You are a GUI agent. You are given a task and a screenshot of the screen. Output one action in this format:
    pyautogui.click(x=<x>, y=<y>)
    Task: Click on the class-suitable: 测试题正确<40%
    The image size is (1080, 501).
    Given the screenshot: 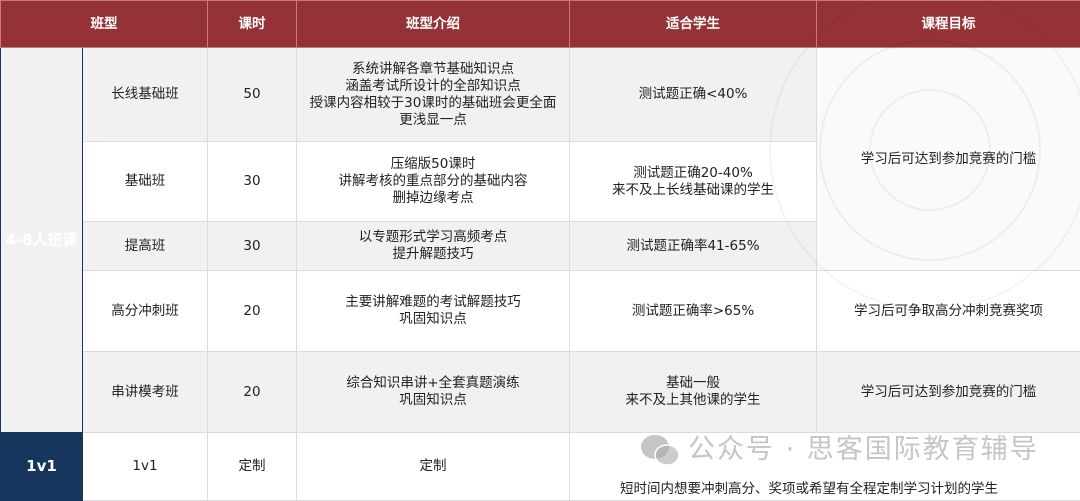 What is the action you would take?
    pyautogui.click(x=693, y=95)
    